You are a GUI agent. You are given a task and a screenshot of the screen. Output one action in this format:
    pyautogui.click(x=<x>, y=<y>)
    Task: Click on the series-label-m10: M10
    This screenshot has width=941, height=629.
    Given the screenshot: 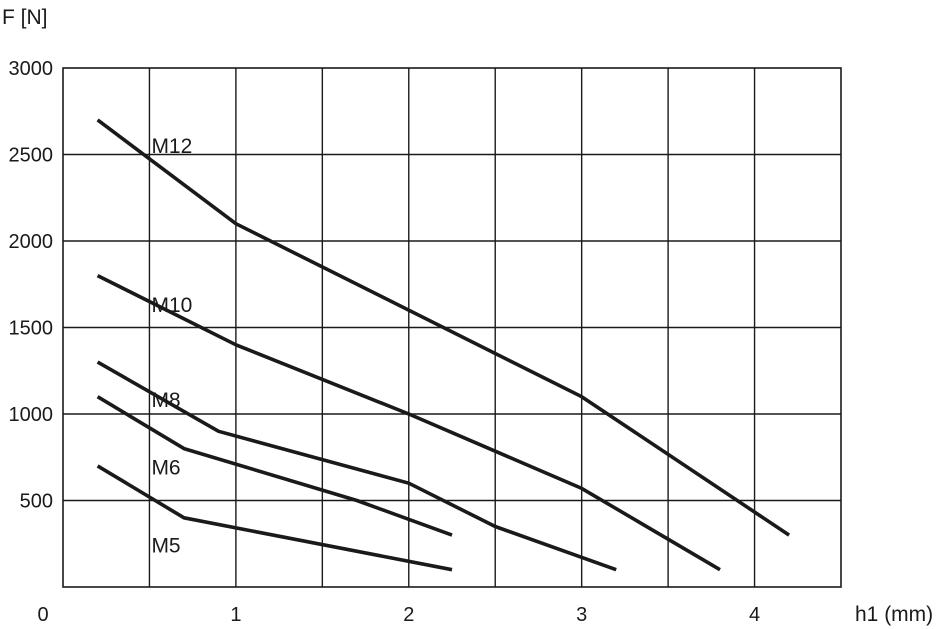 What is the action you would take?
    pyautogui.click(x=171, y=305)
    